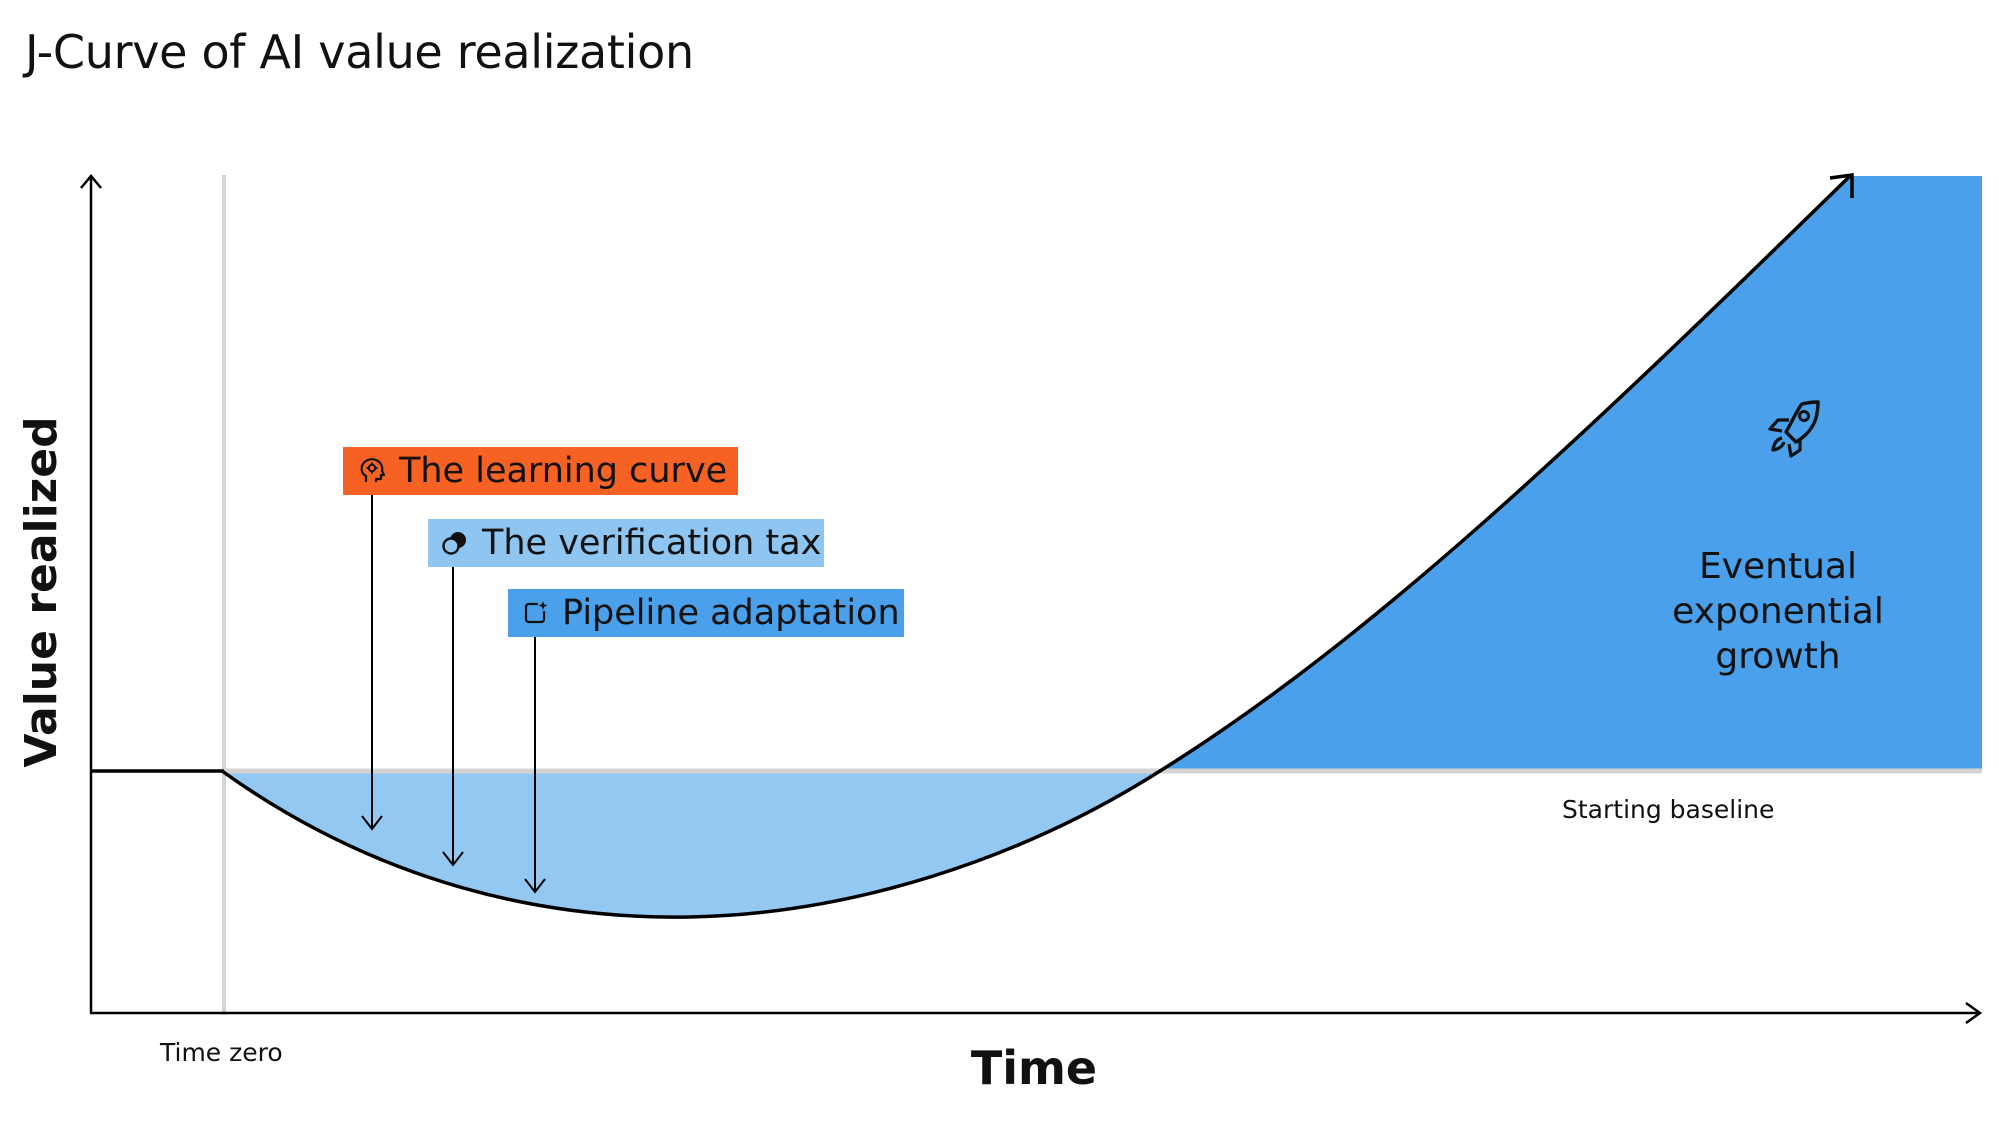 This screenshot has height=1125, width=1999. I want to click on learning-curve-label: The learning curve, so click(563, 471).